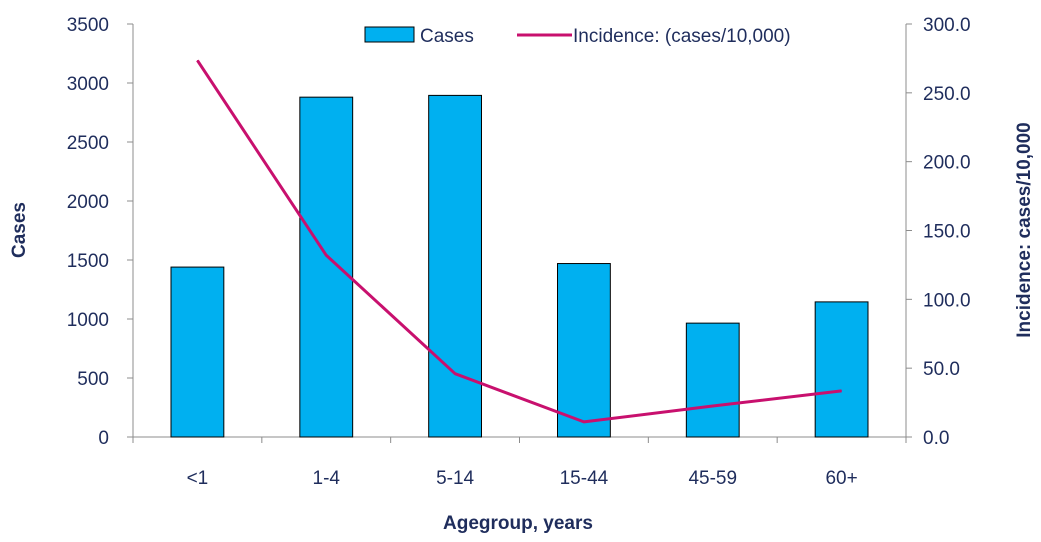  I want to click on y-tick-label: 500, so click(93, 379).